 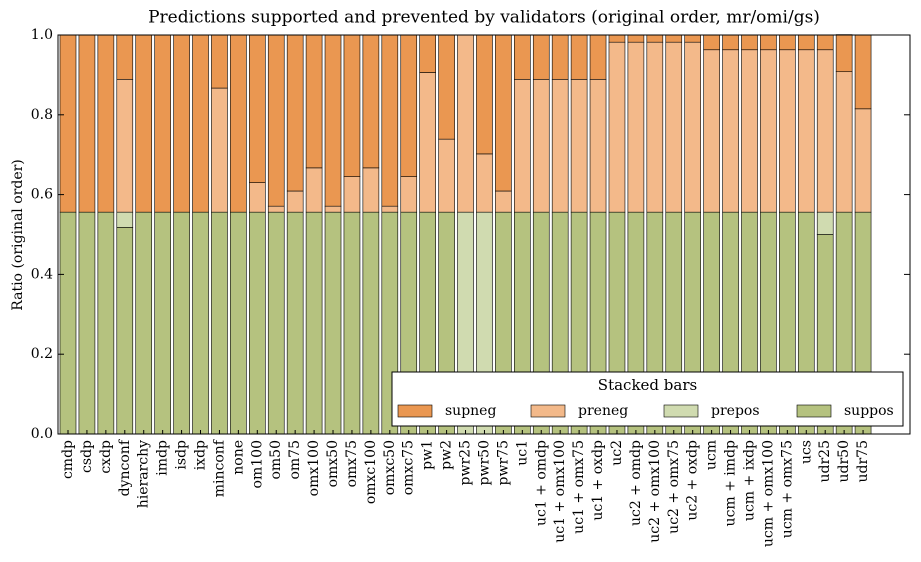 I want to click on x-tick-label: omxc100, so click(x=371, y=472).